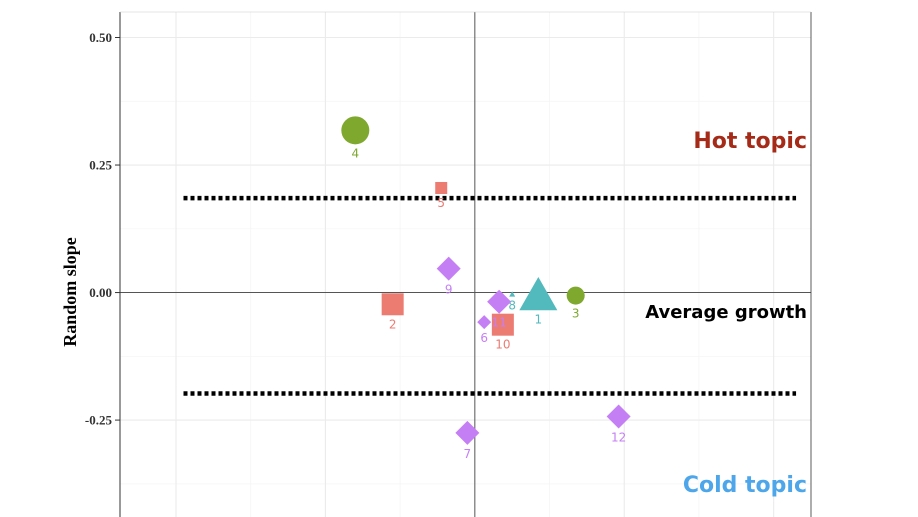 This screenshot has width=918, height=517. I want to click on y-tick-label: -0.25, so click(99, 420).